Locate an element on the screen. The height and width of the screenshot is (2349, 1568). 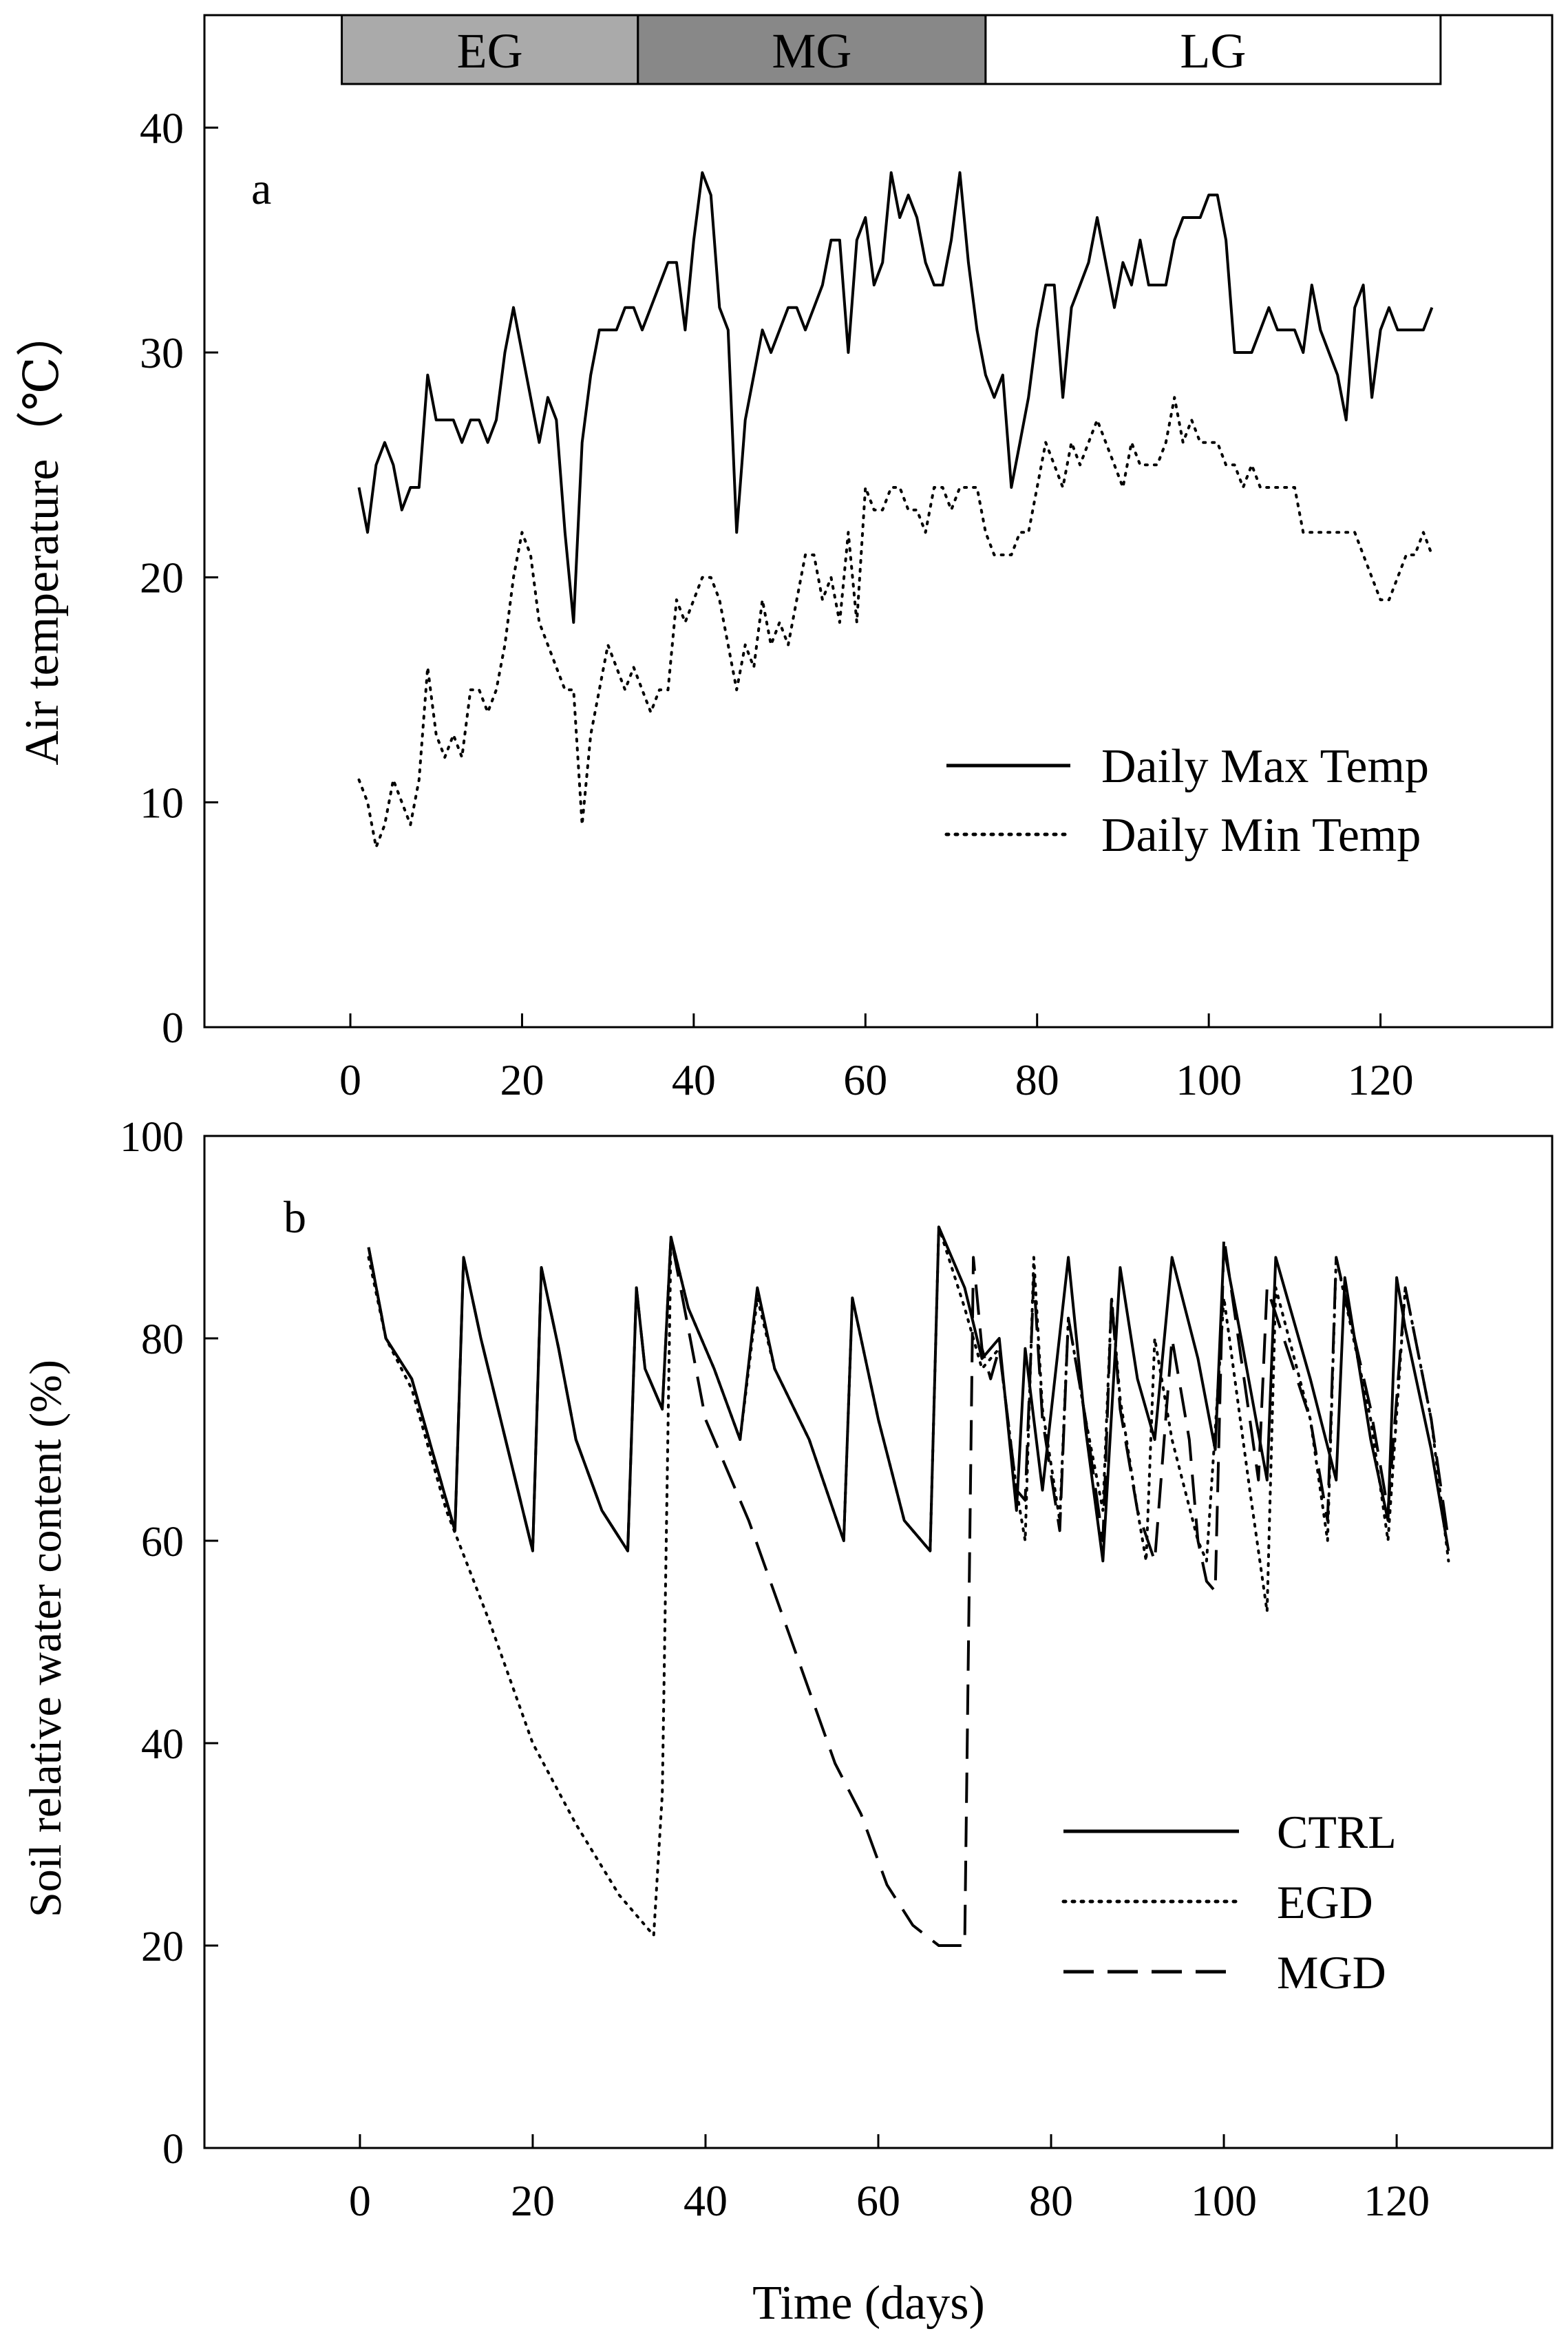
panel-a-legend: Daily Max Temp Daily Min Temp is located at coordinates (1186, 801).